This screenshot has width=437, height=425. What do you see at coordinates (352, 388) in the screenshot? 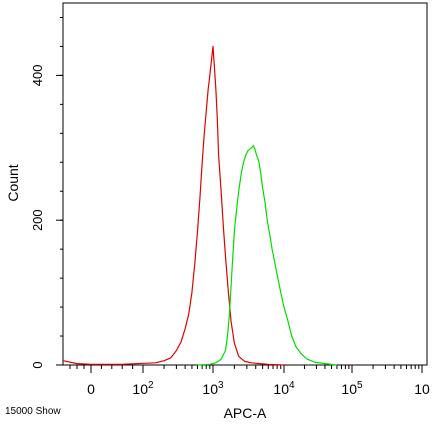
I see `x-tick-label: 10⁵` at bounding box center [352, 388].